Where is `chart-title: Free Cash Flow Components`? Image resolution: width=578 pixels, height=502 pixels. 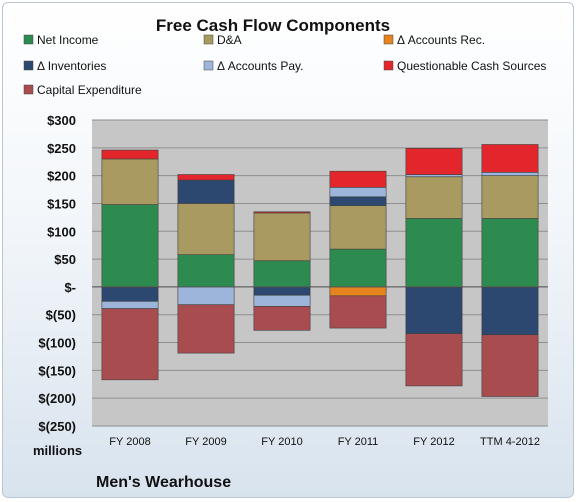
chart-title: Free Cash Flow Components is located at coordinates (273, 25).